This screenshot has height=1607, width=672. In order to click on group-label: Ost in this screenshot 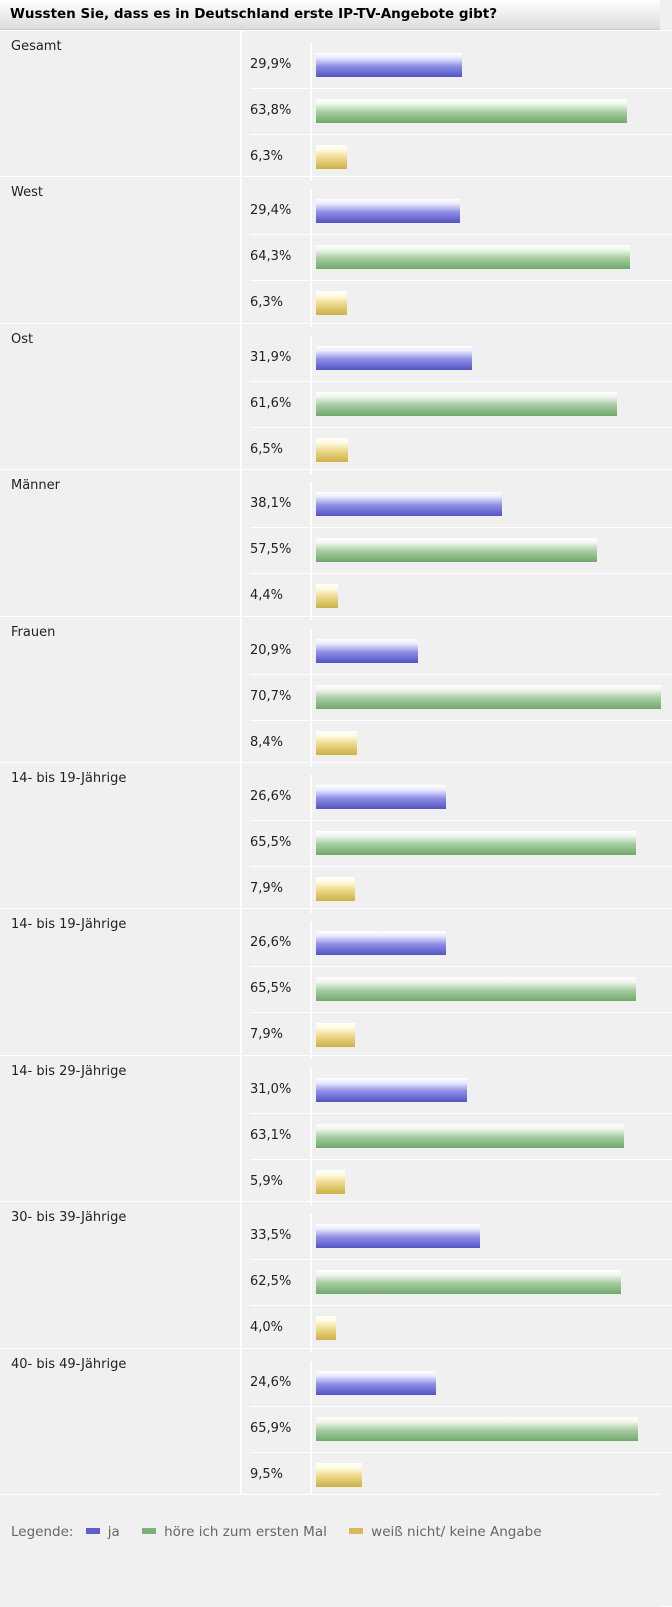, I will do `click(22, 339)`.